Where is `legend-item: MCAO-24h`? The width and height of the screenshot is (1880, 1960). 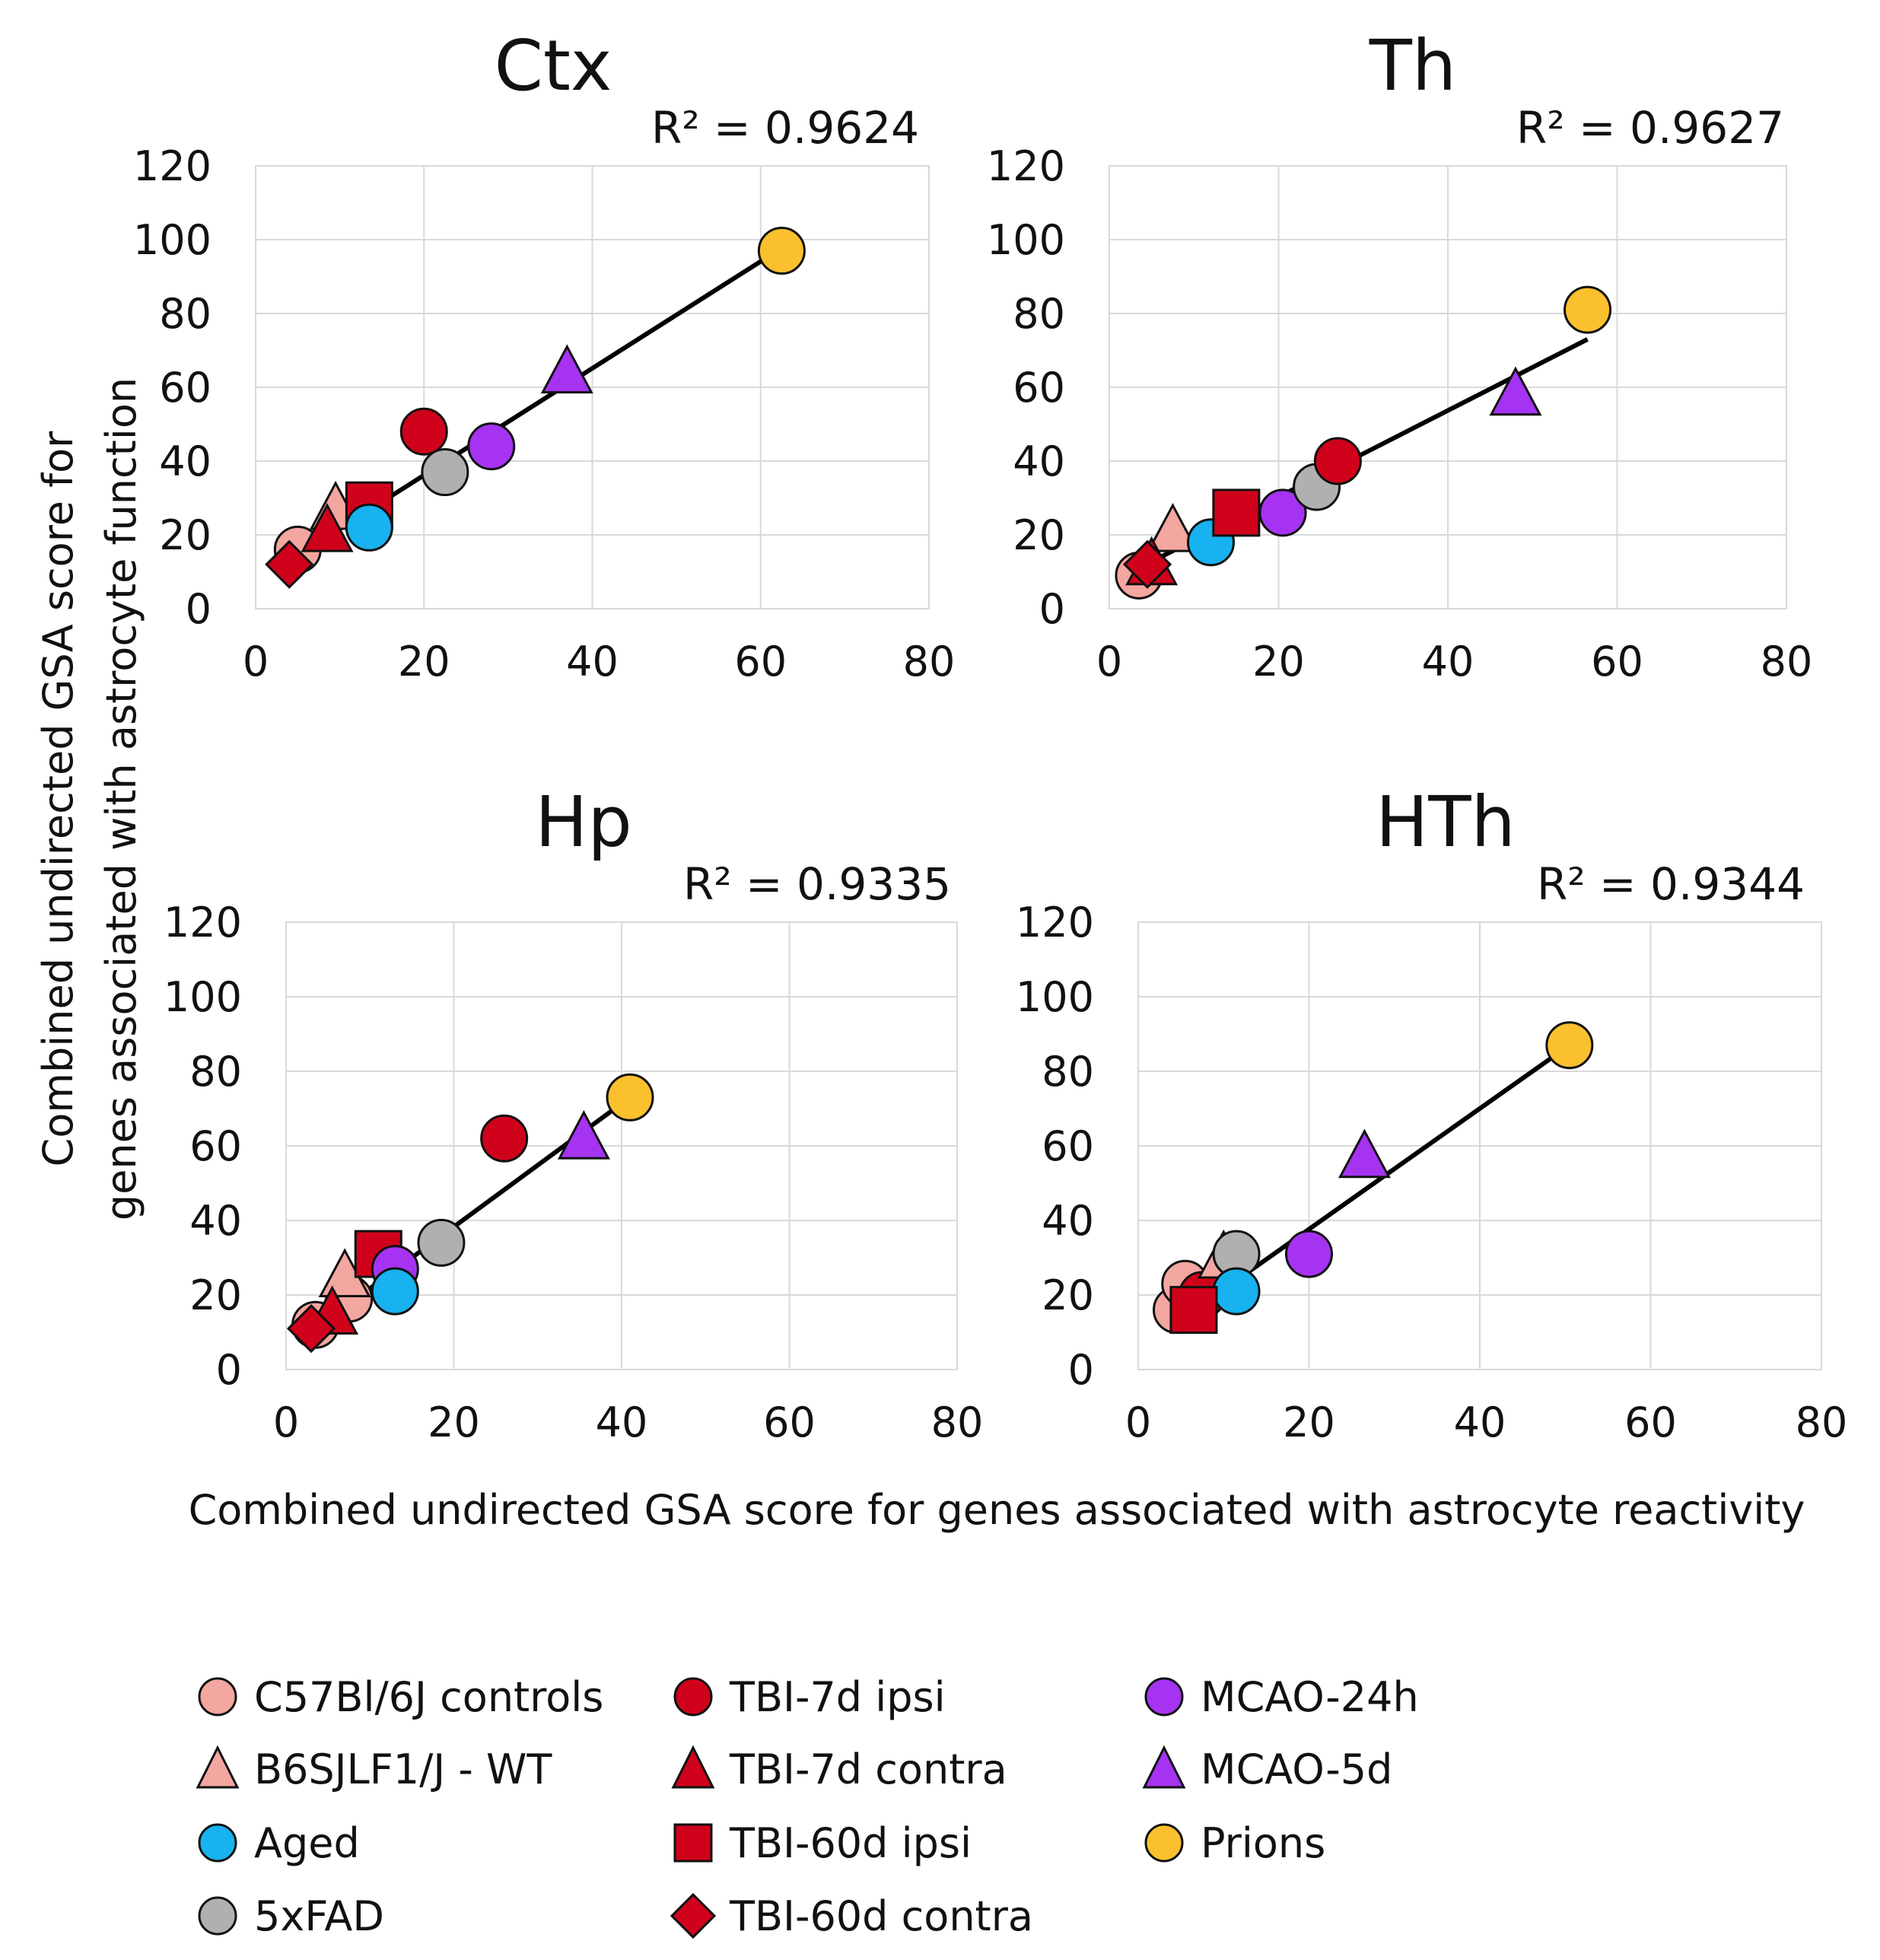
legend-item: MCAO-24h is located at coordinates (1282, 1697).